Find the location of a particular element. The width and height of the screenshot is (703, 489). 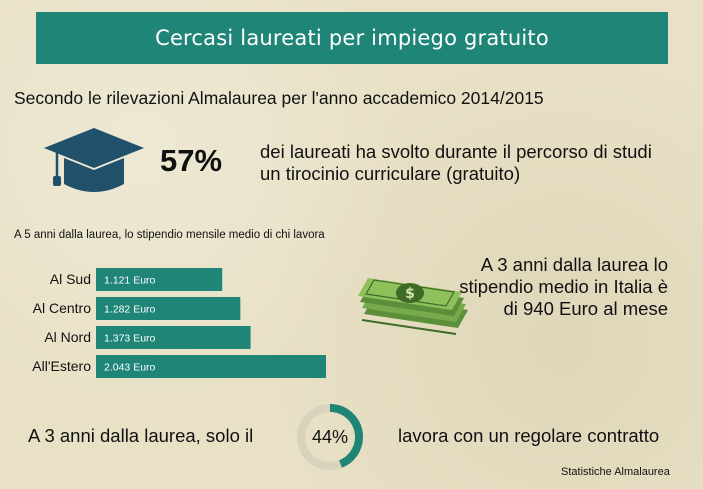

contract-percent-label: 44% is located at coordinates (330, 436).